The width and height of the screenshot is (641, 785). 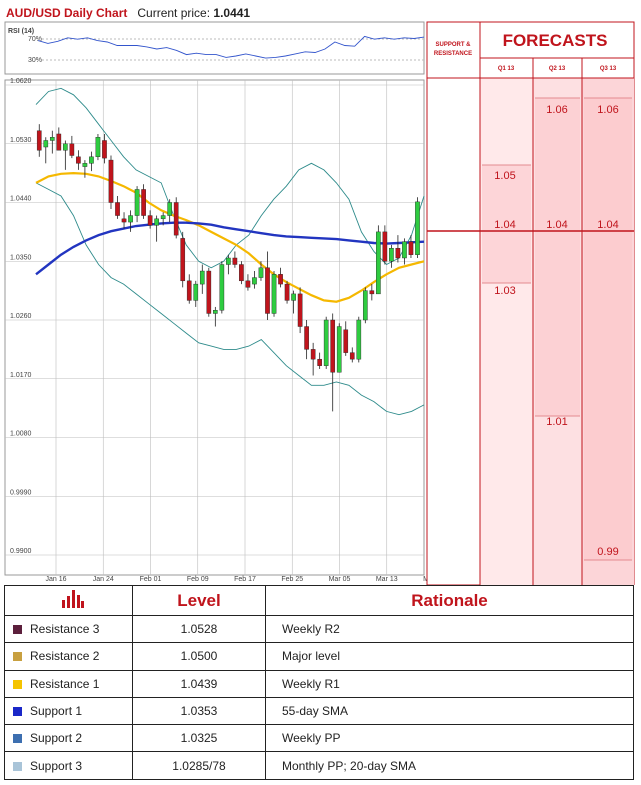 I want to click on q1-low: 1.03, so click(x=504, y=291).